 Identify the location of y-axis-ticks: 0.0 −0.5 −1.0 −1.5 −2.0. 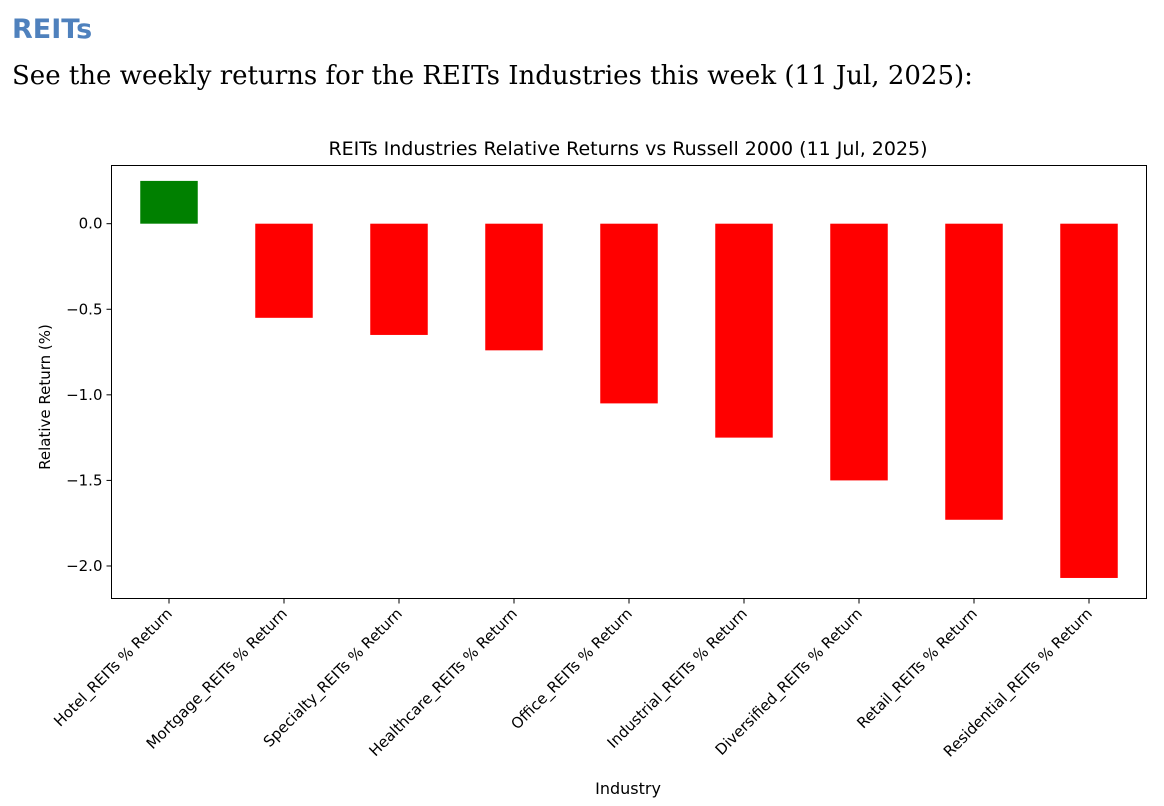
(89, 395).